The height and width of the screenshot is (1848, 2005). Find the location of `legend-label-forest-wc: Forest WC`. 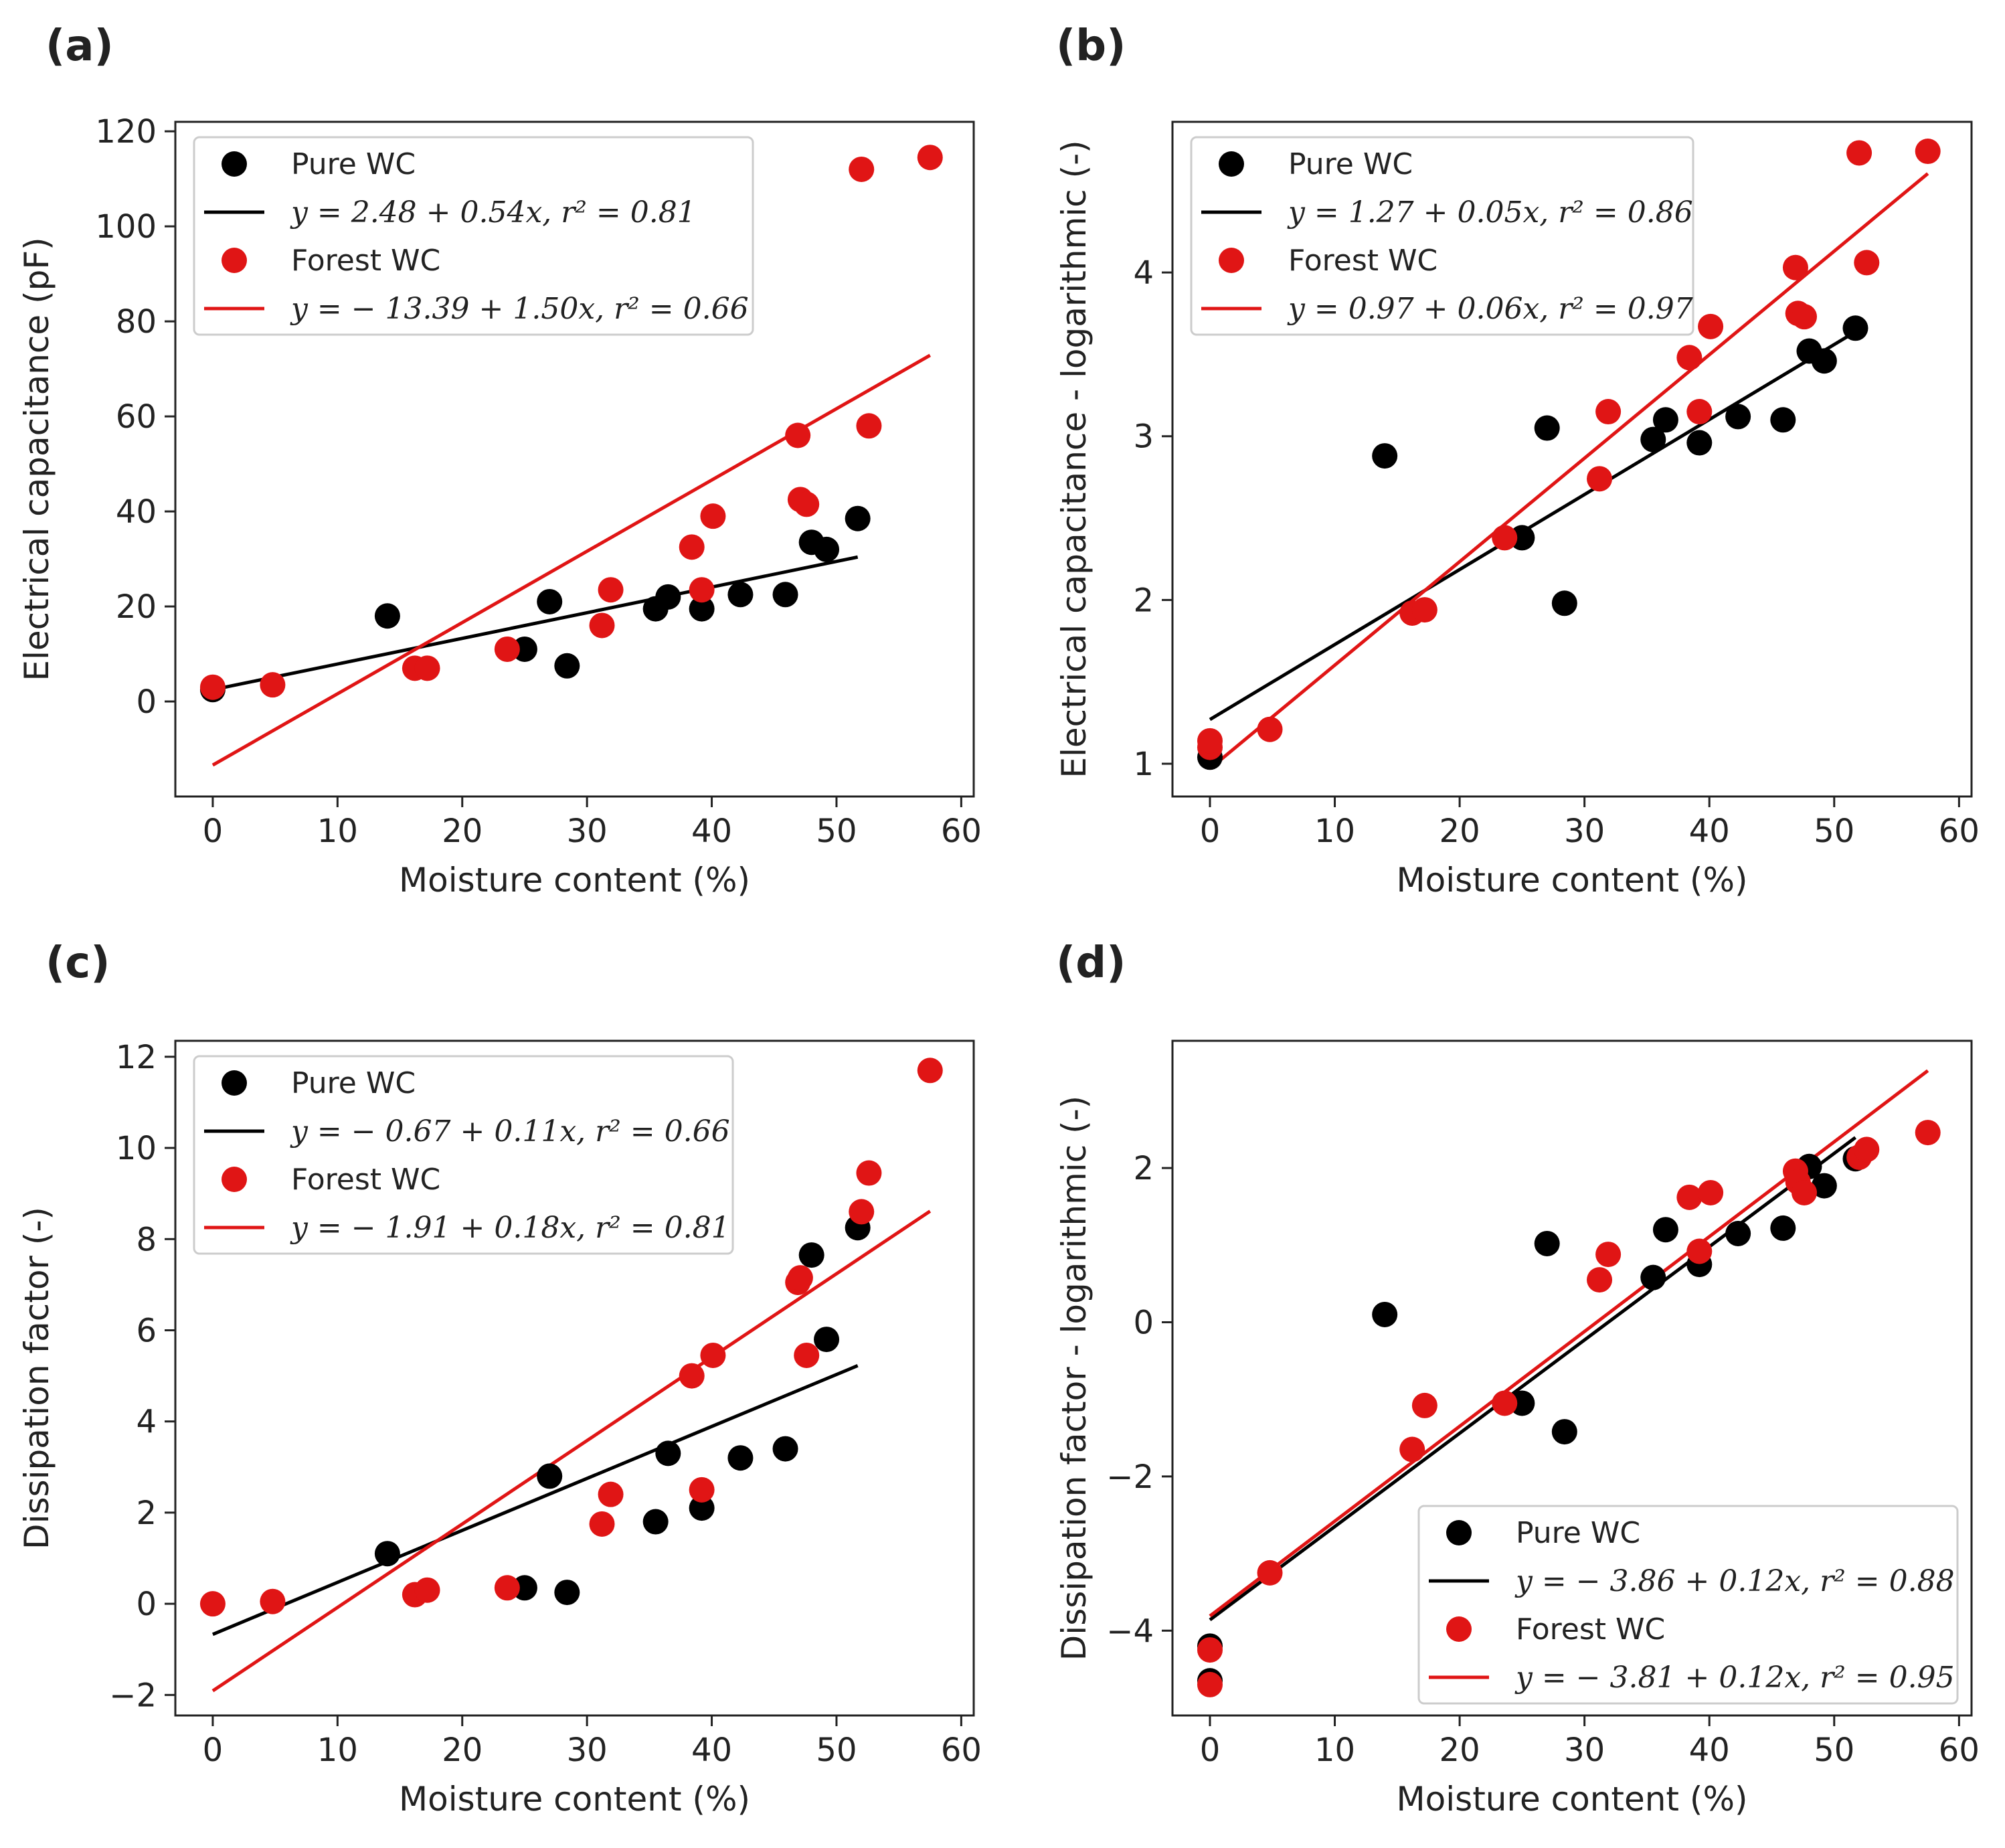

legend-label-forest-wc: Forest WC is located at coordinates (365, 1180).